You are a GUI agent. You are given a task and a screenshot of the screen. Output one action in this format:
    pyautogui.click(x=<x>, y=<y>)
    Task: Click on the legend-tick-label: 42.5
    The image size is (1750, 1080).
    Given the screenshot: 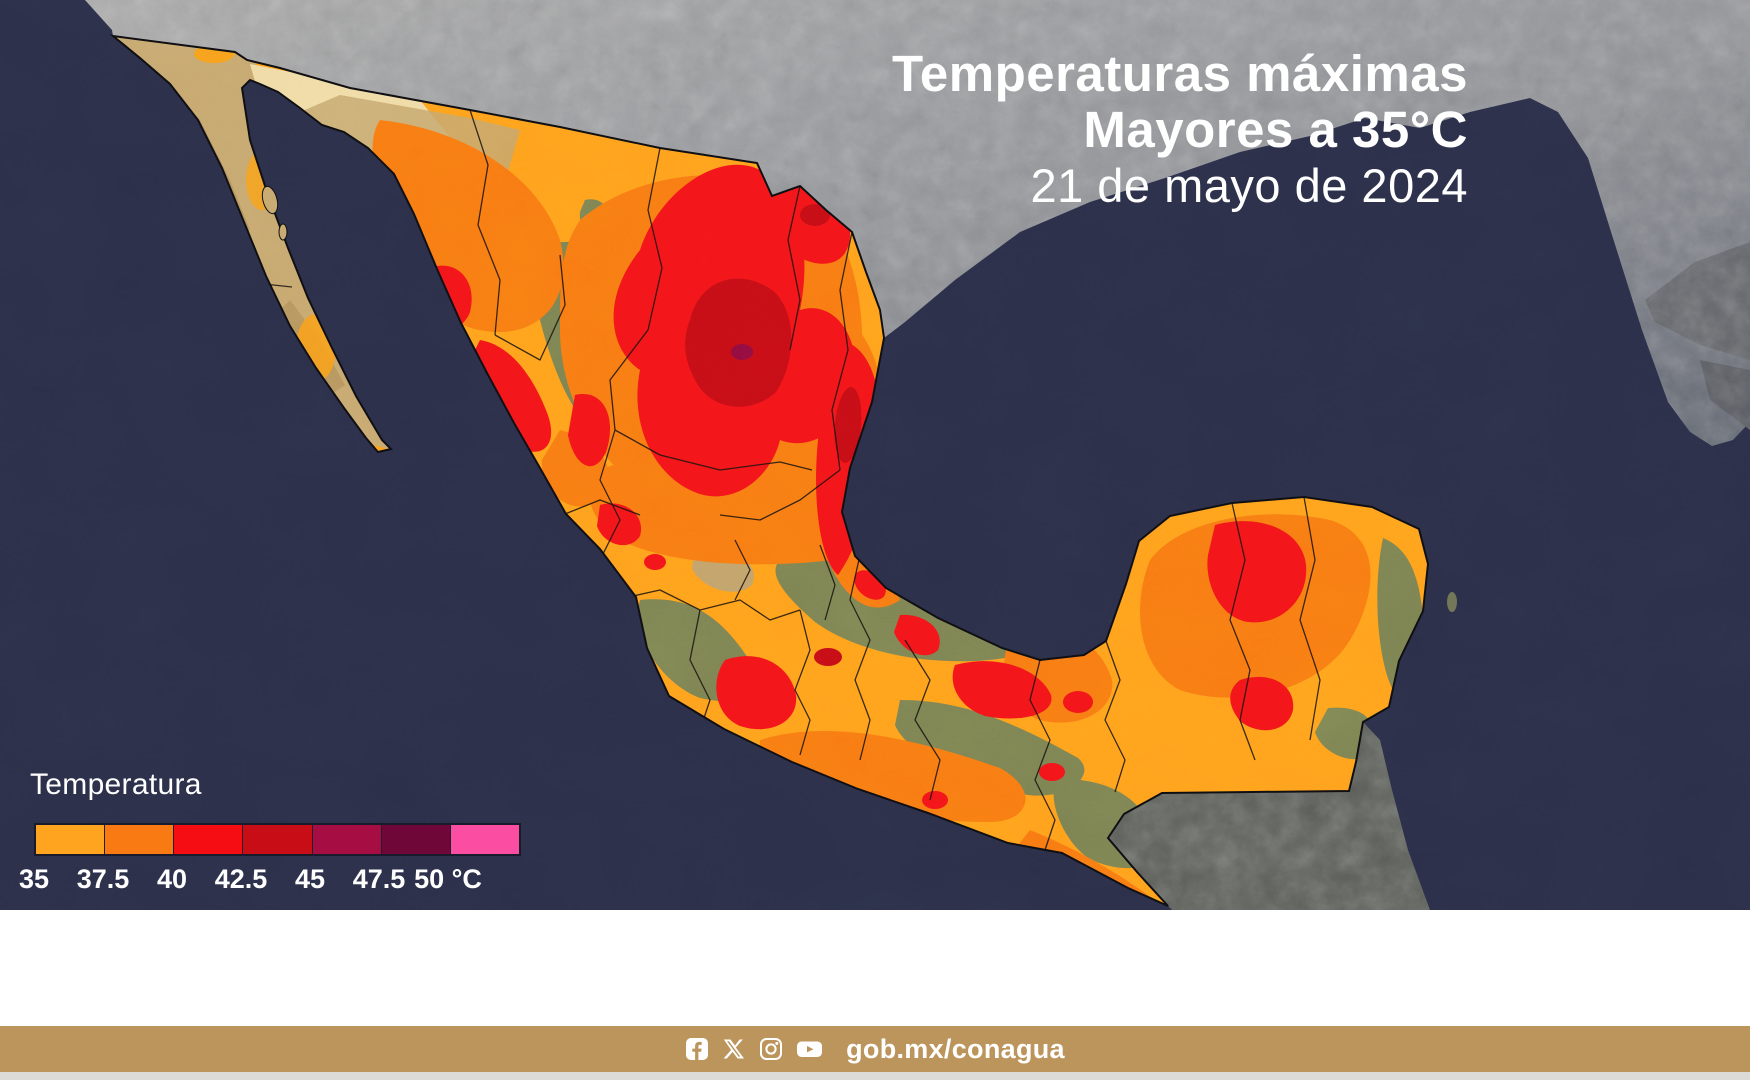 What is the action you would take?
    pyautogui.click(x=241, y=879)
    